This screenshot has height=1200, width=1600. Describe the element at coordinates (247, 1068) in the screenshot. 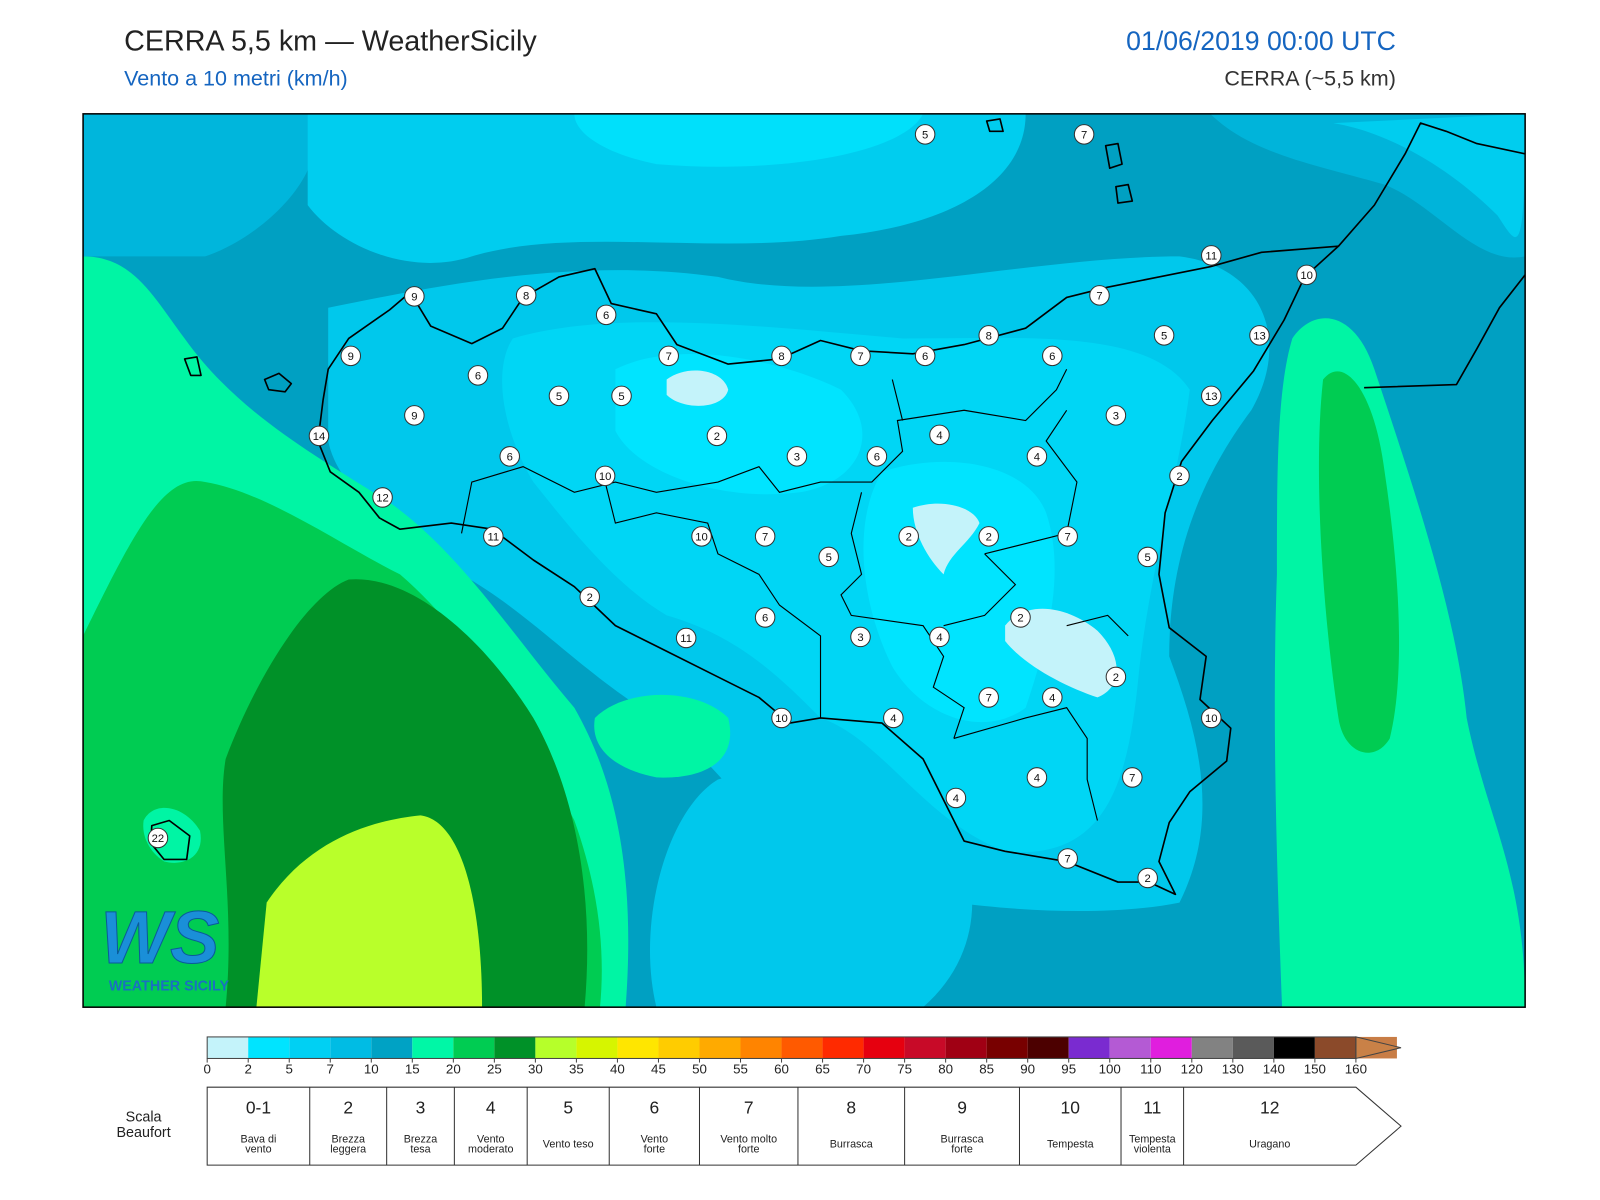

I see `colorbar-tick-label: 2` at that location.